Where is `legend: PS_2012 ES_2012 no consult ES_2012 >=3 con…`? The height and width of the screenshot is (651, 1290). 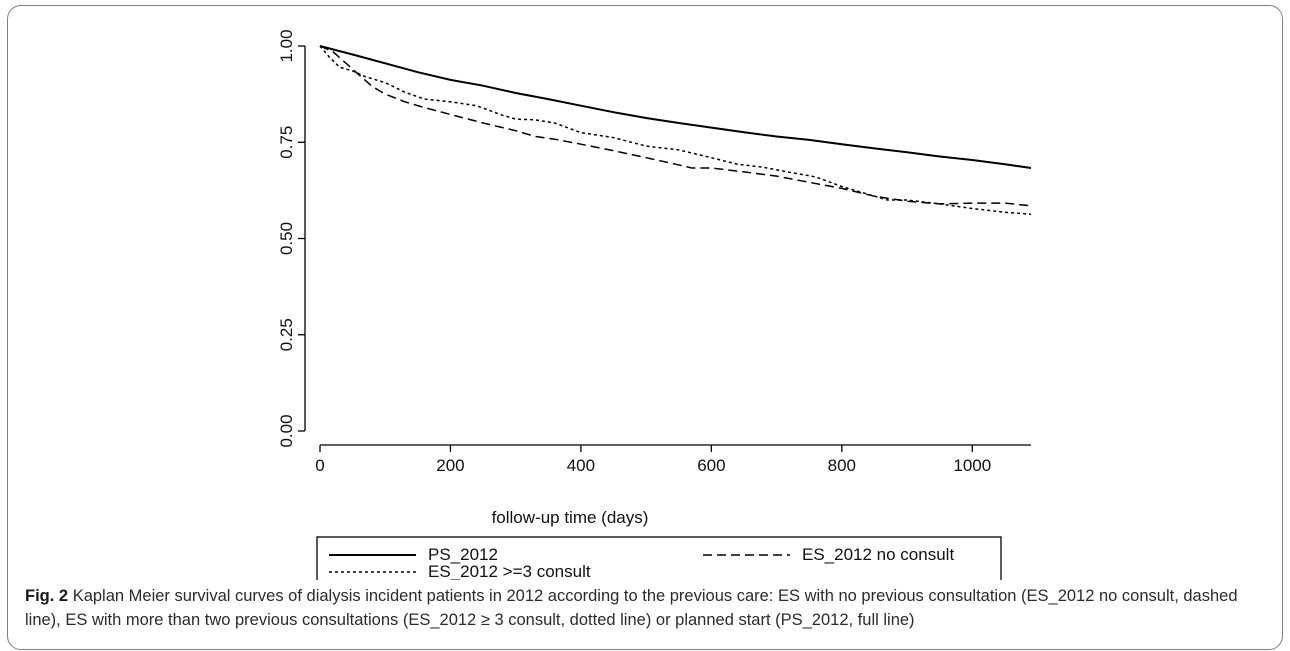 legend: PS_2012 ES_2012 no consult ES_2012 >=3 con… is located at coordinates (659, 558).